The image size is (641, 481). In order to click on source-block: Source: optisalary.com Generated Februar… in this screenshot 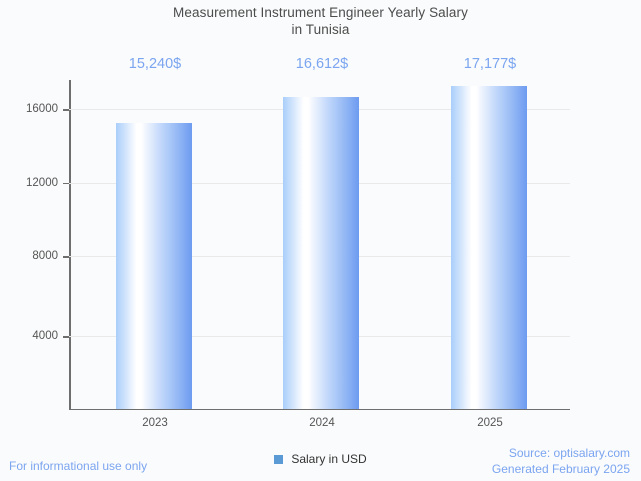, I will do `click(561, 461)`.